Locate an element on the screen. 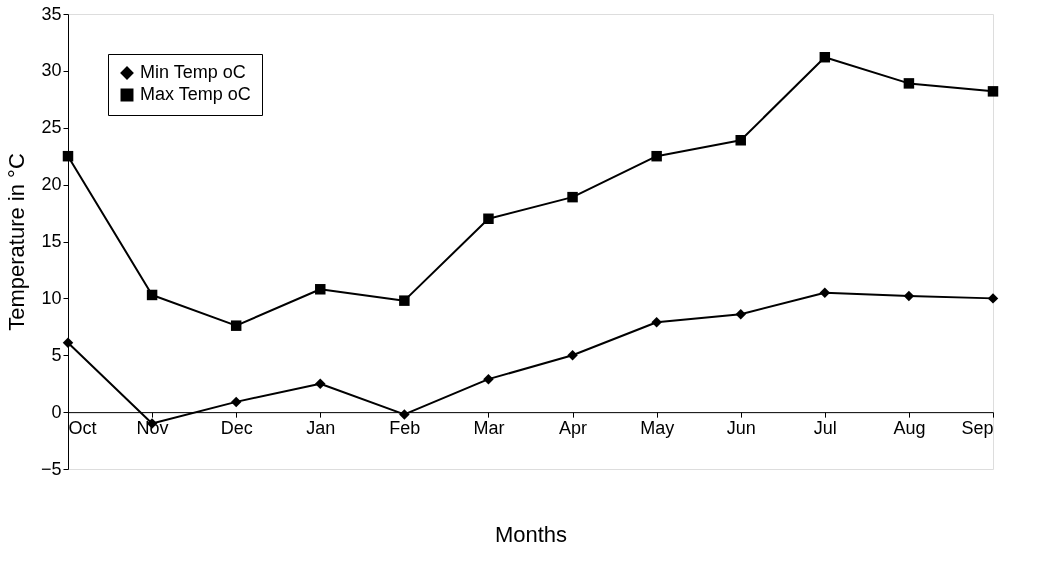 The width and height of the screenshot is (1057, 567). y-tick-label: 35 is located at coordinates (51, 13).